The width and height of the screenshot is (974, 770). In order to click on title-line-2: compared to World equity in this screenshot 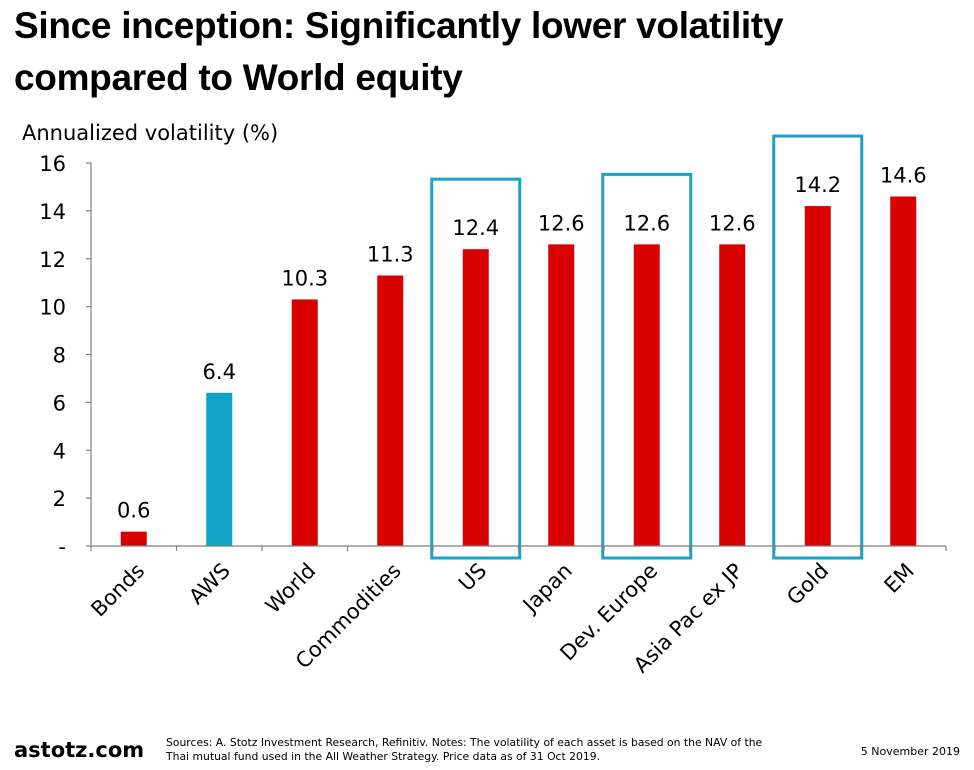, I will do `click(238, 77)`.